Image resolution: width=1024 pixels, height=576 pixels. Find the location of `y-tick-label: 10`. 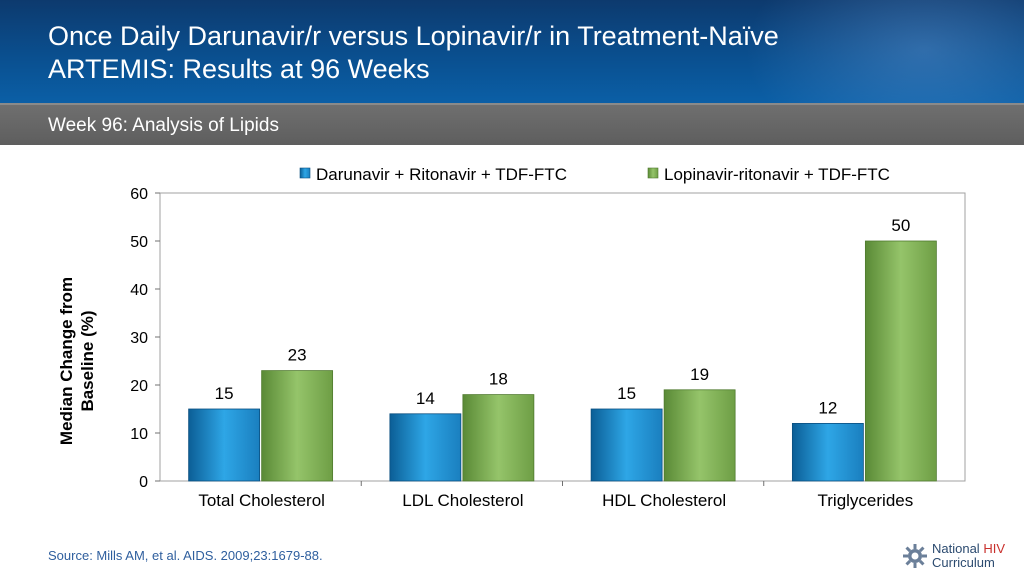

y-tick-label: 10 is located at coordinates (139, 434).